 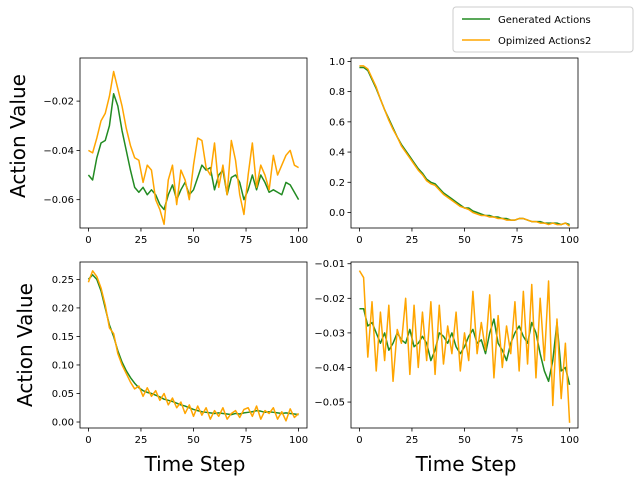 I want to click on series-line-optimized-top-right, so click(x=465, y=146).